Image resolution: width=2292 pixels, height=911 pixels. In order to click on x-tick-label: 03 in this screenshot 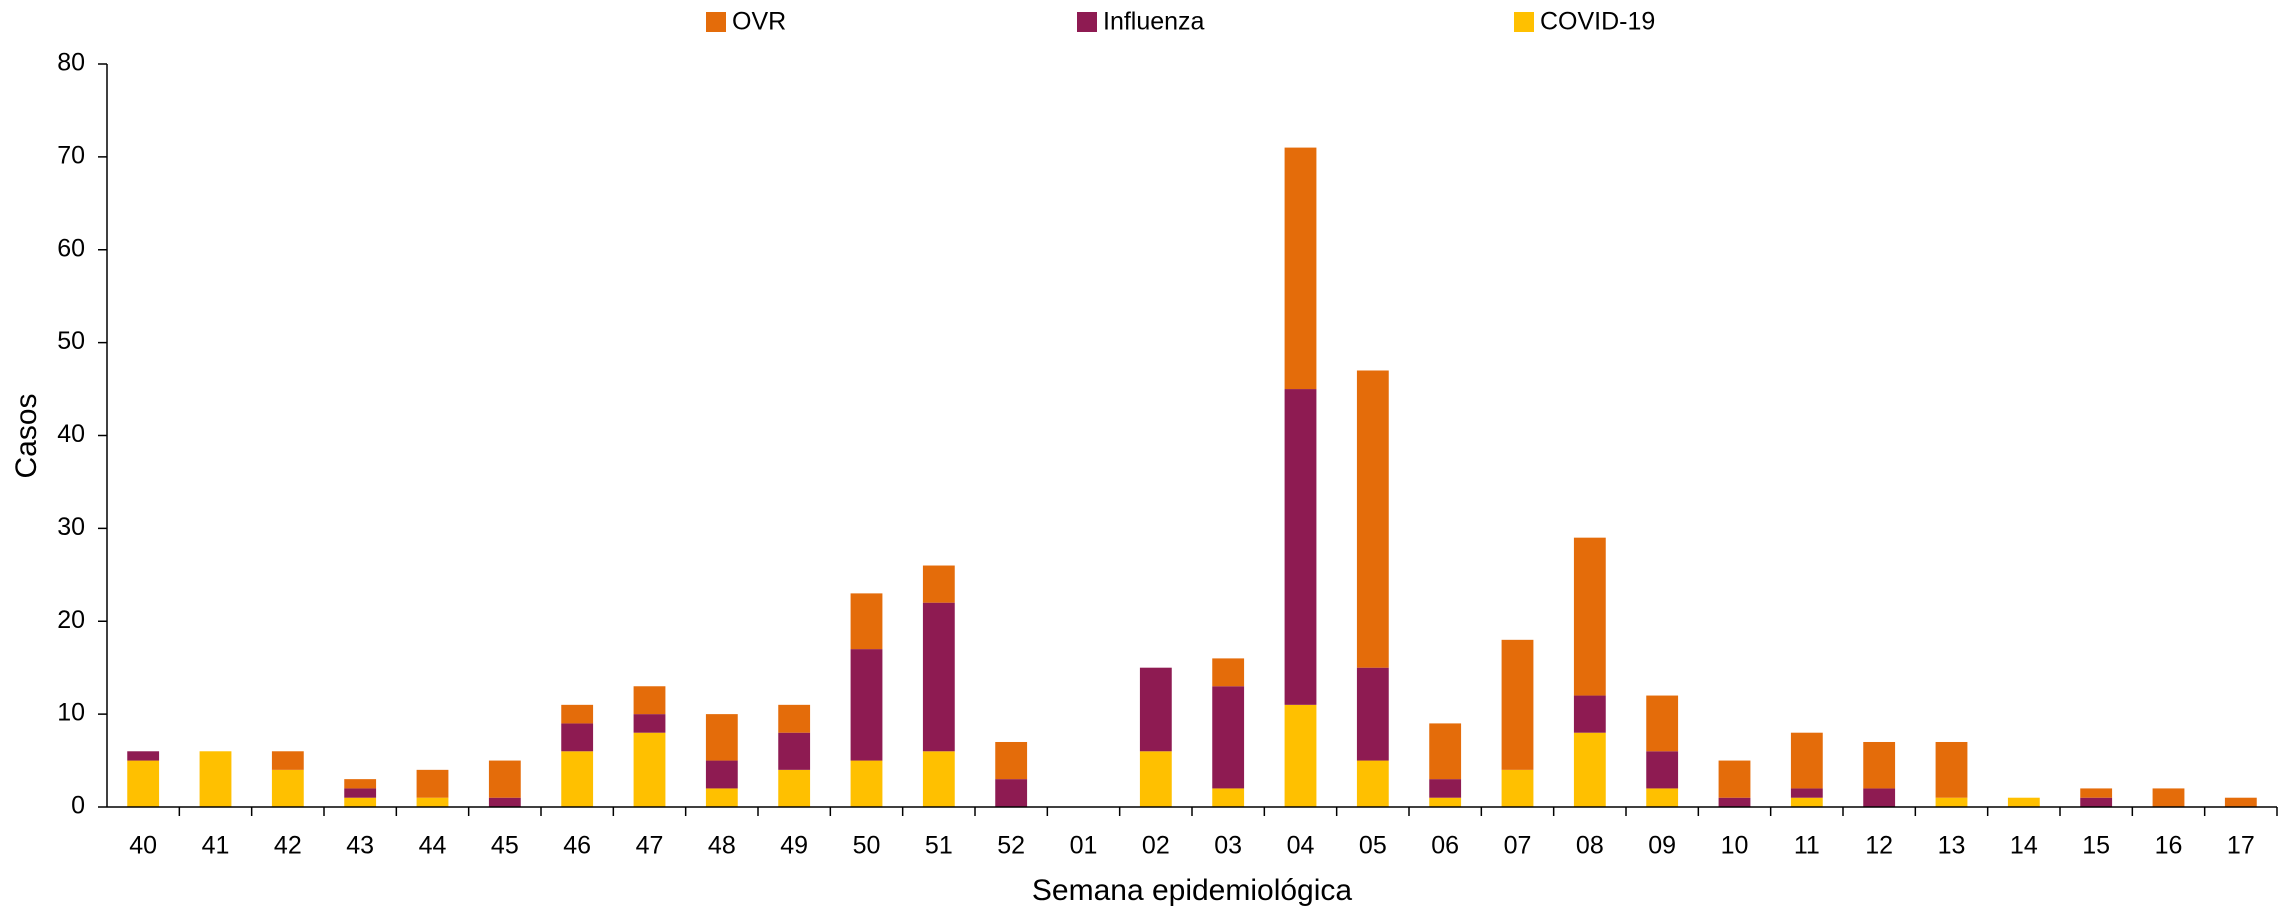, I will do `click(1228, 846)`.